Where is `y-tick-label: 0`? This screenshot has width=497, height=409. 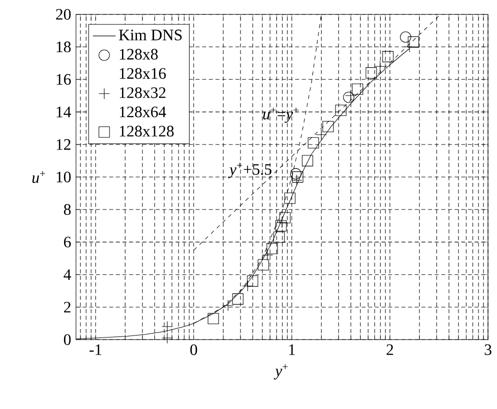 y-tick-label: 0 is located at coordinates (67, 340).